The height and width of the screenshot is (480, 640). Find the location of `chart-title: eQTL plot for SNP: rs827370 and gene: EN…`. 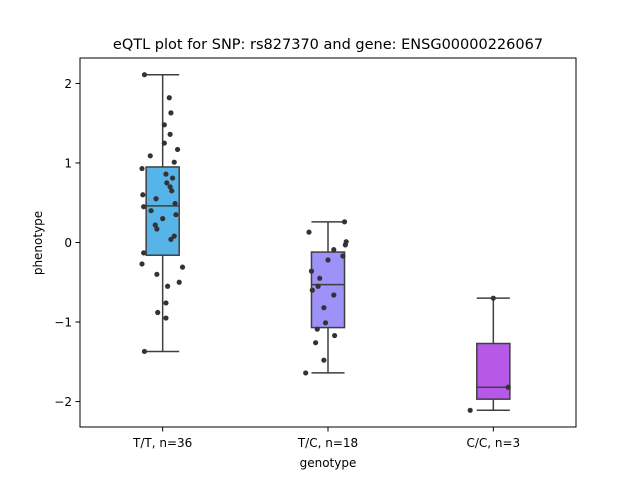

chart-title: eQTL plot for SNP: rs827370 and gene: EN… is located at coordinates (328, 45).